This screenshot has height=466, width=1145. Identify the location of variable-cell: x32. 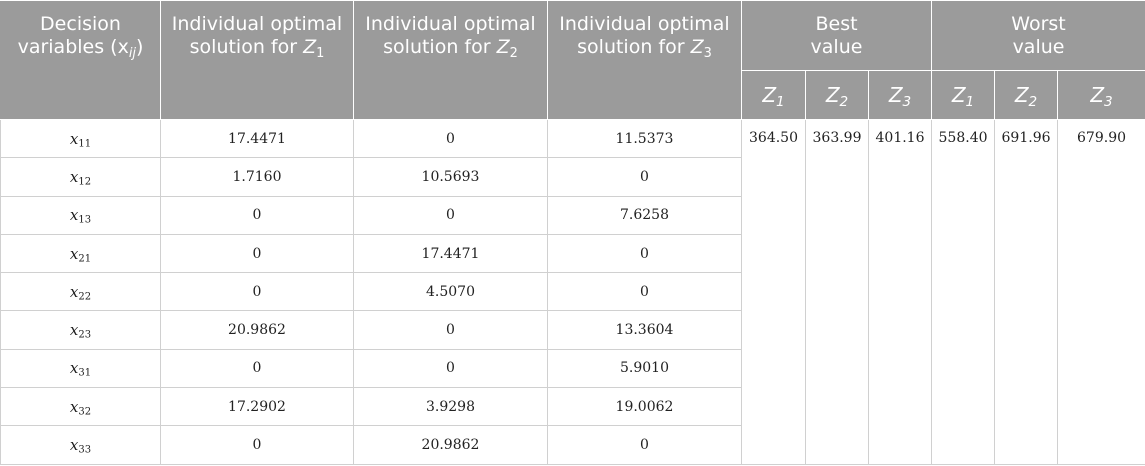
(80, 407).